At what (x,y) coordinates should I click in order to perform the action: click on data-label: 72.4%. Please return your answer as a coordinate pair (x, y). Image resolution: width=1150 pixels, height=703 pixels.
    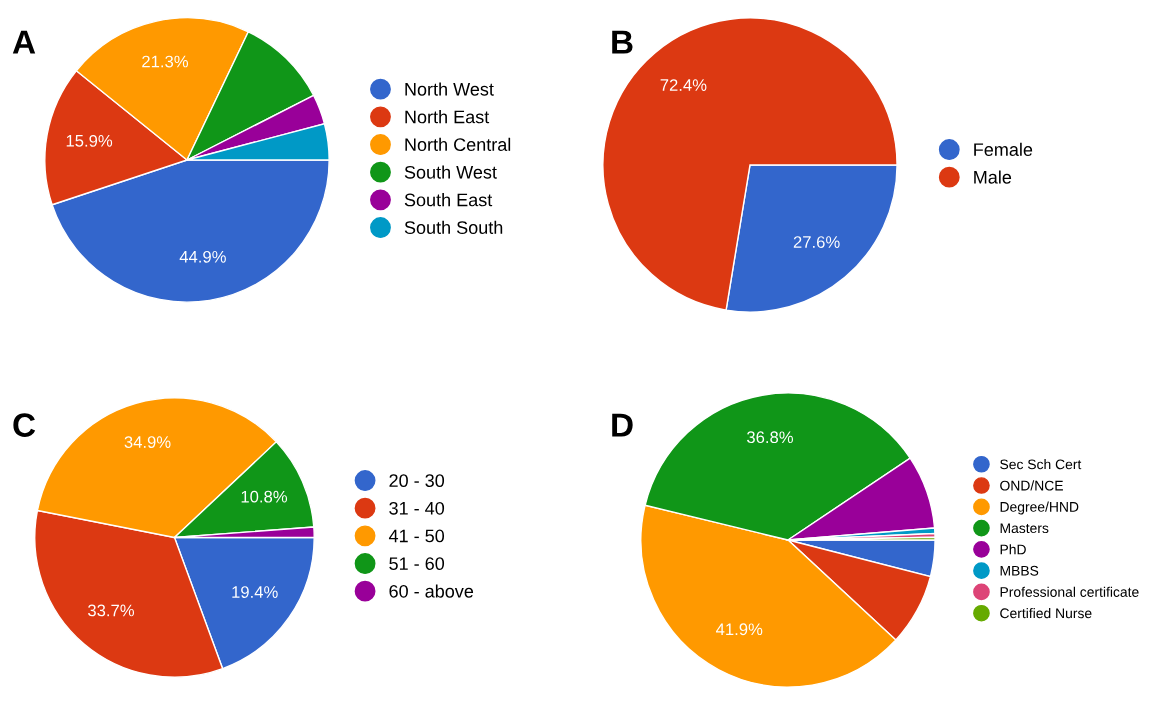
    Looking at the image, I should click on (683, 85).